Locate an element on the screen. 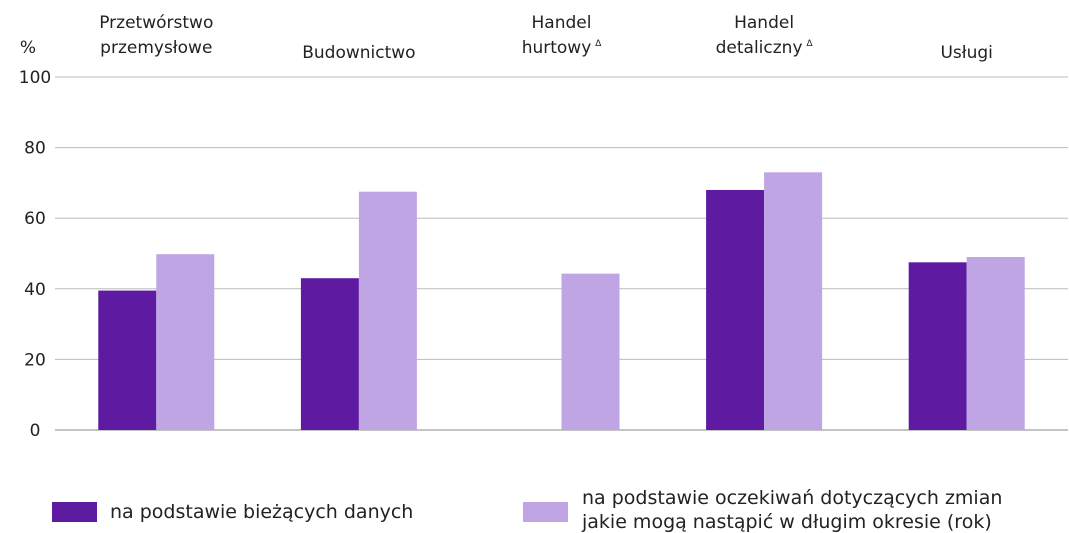 The height and width of the screenshot is (533, 1069). category-label-line: detaliczny is located at coordinates (759, 48).